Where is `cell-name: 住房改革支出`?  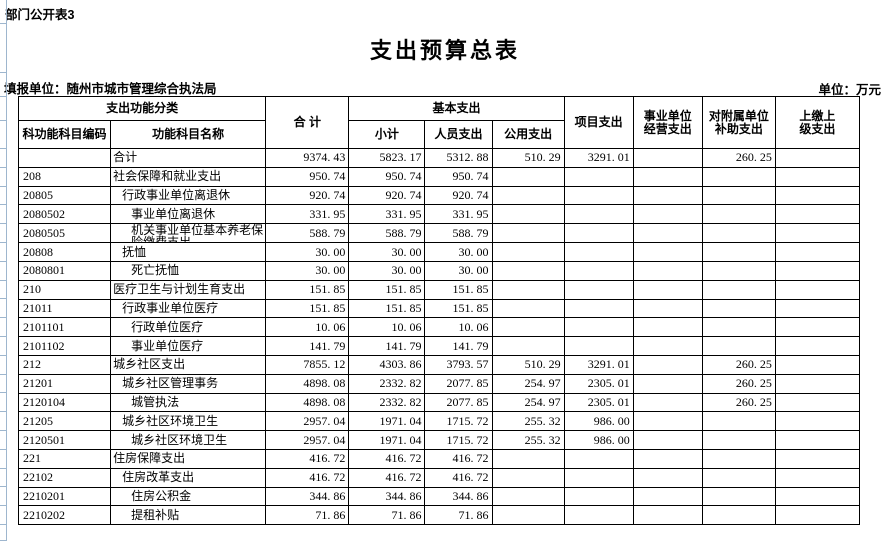 cell-name: 住房改革支出 is located at coordinates (188, 477).